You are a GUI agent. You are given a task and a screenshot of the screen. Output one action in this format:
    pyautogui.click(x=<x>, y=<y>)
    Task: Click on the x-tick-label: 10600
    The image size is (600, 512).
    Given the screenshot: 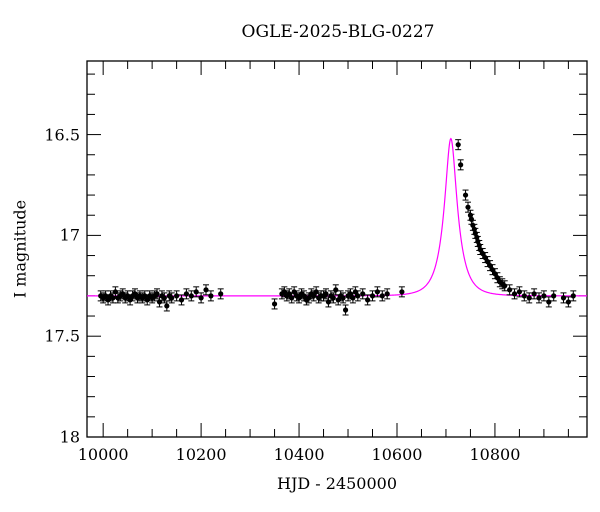 What is the action you would take?
    pyautogui.click(x=397, y=454)
    